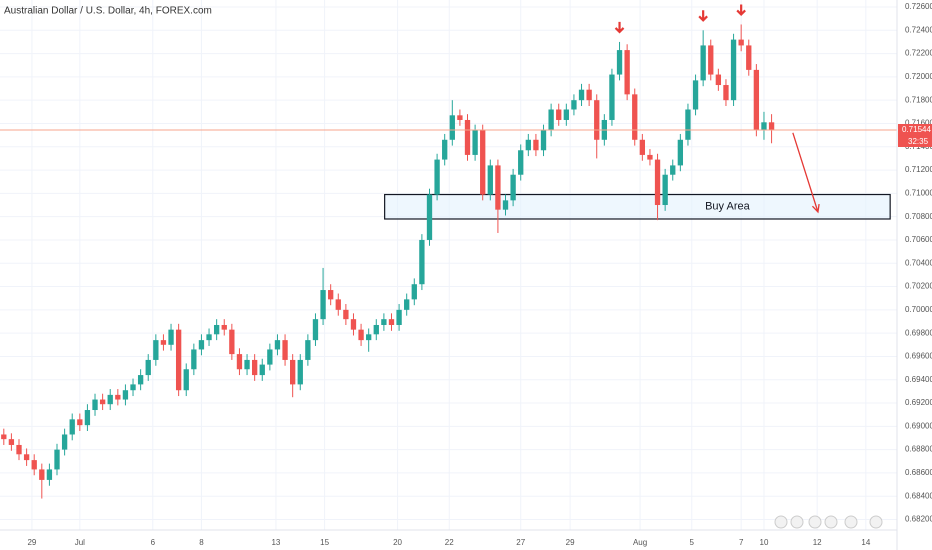 The image size is (932, 550). I want to click on countdown-box, so click(915, 141).